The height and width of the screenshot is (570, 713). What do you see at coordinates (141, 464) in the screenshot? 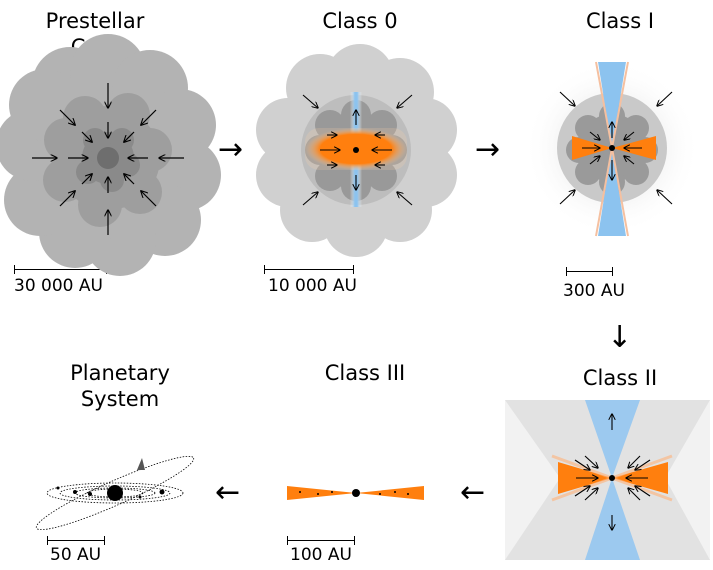
I see `comet-icon` at bounding box center [141, 464].